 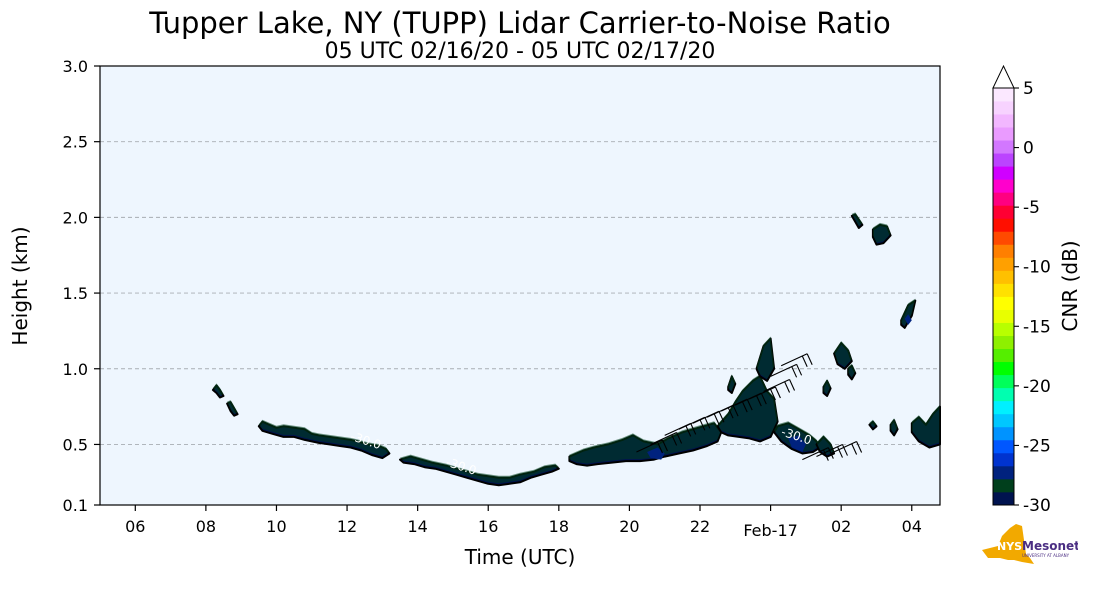 What do you see at coordinates (206, 526) in the screenshot?
I see `x-tick-label-1: 08` at bounding box center [206, 526].